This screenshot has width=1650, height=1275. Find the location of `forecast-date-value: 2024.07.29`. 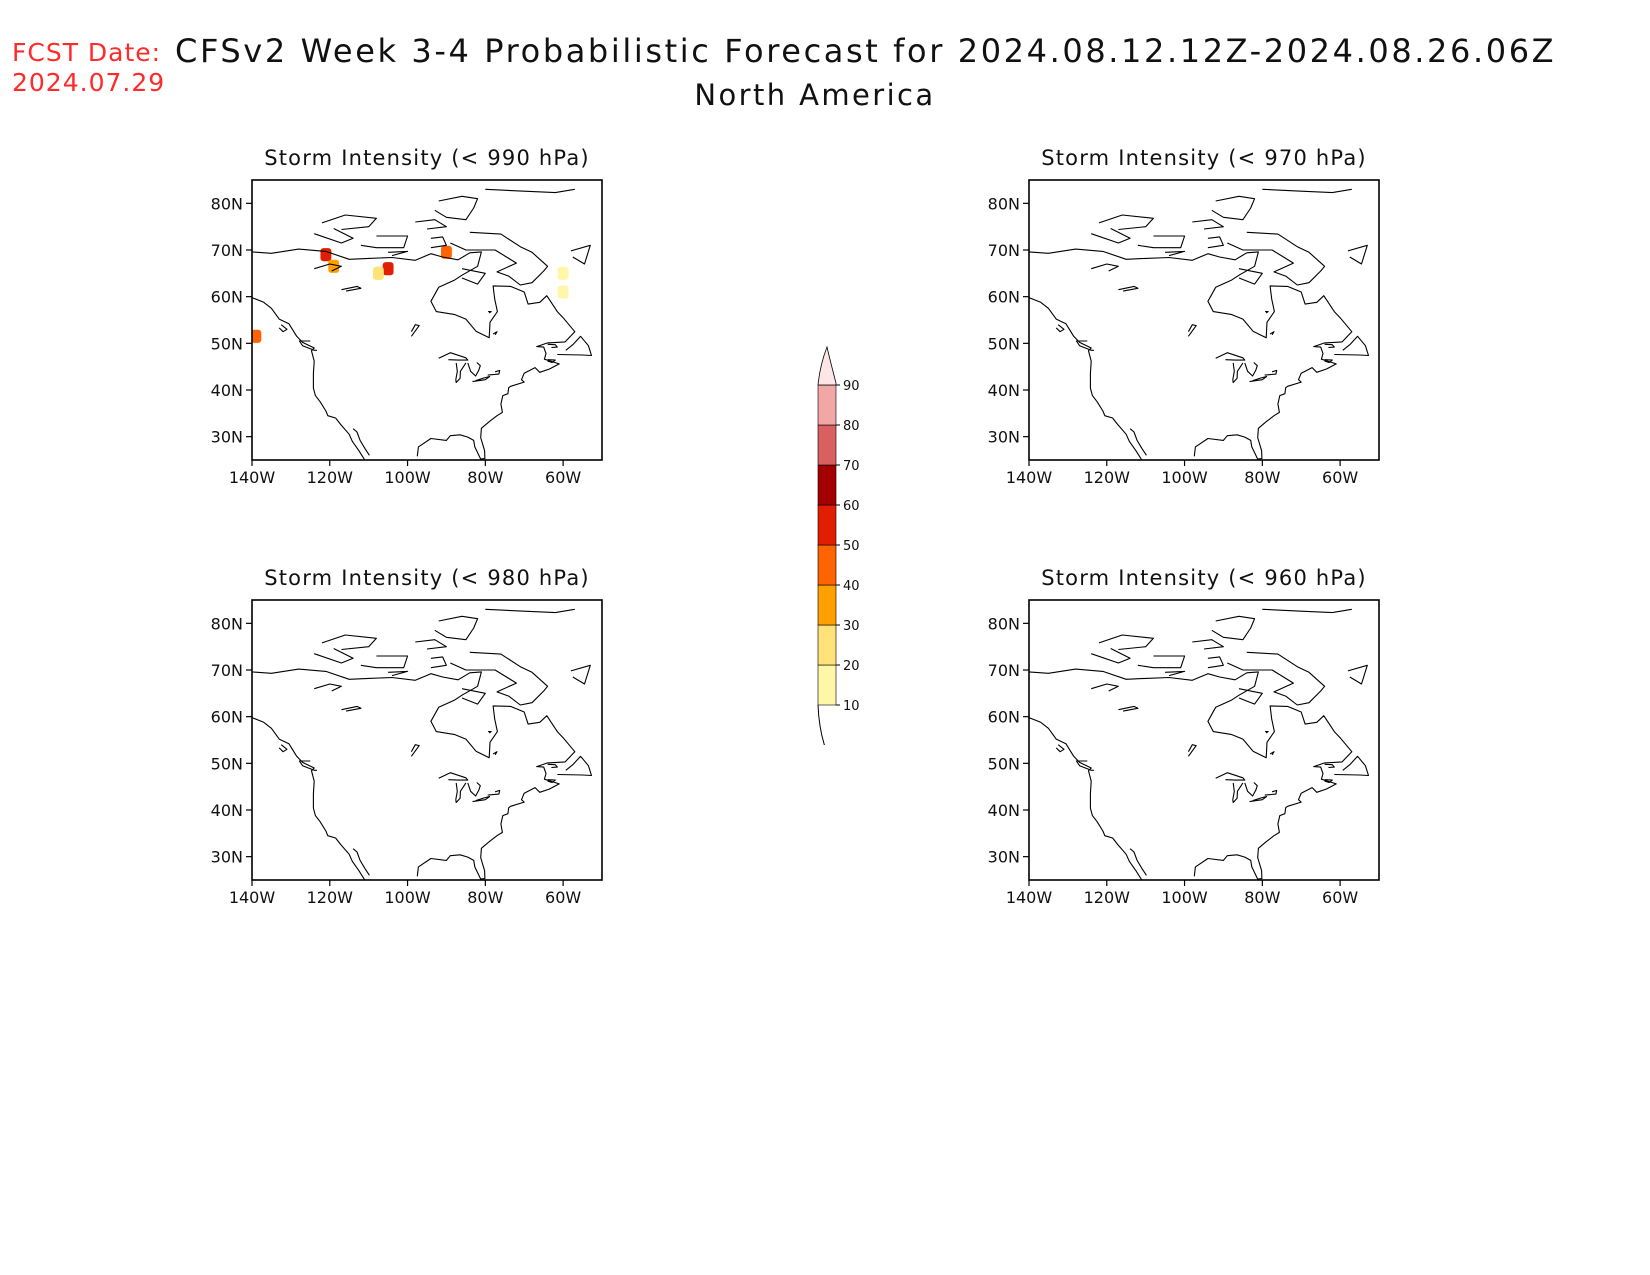

forecast-date-value: 2024.07.29 is located at coordinates (89, 82).